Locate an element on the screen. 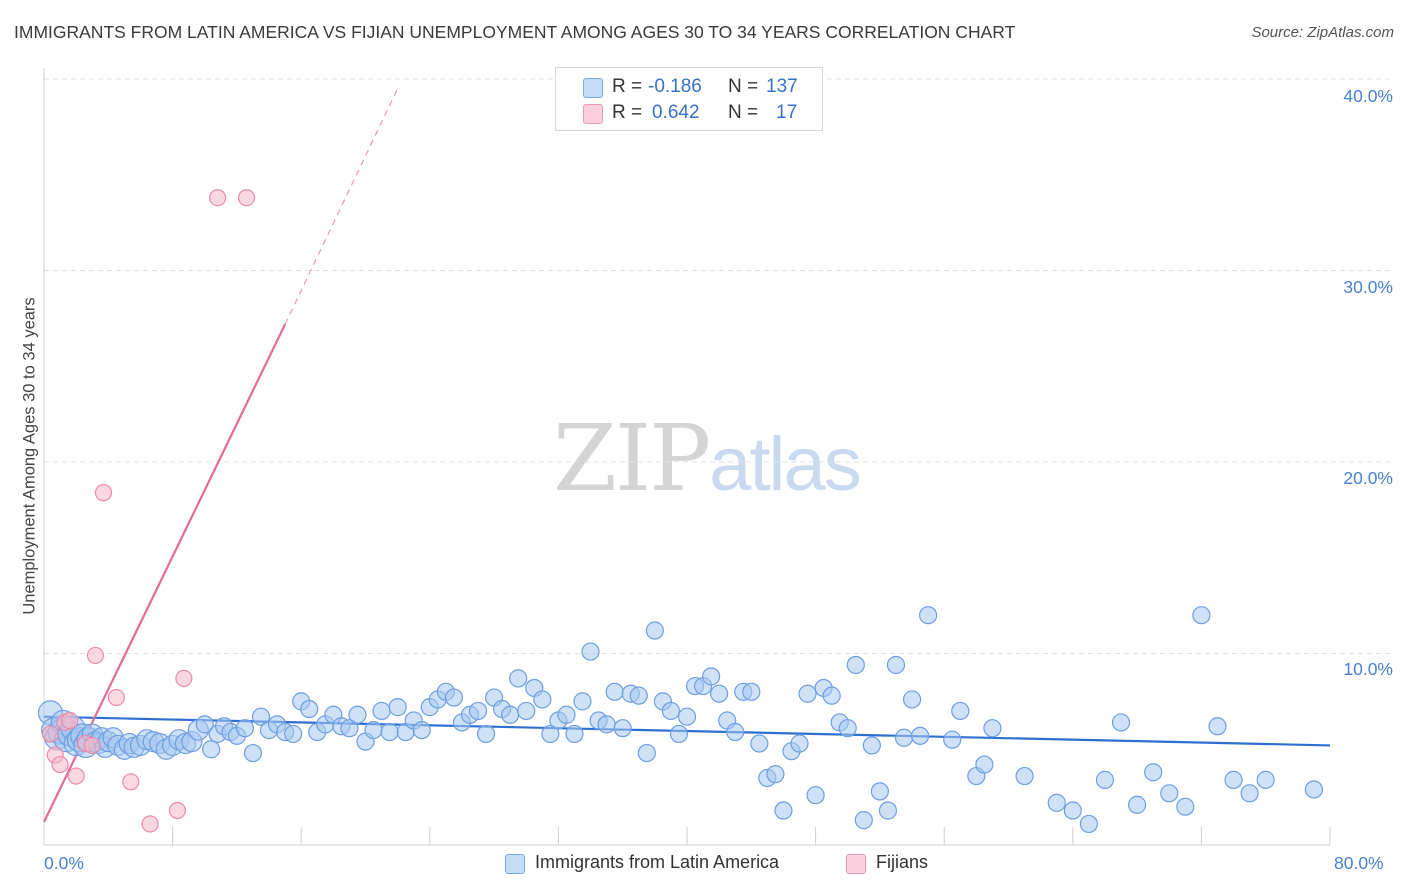 The width and height of the screenshot is (1406, 892). source-credit: Source: ZipAtlas.com is located at coordinates (1322, 32).